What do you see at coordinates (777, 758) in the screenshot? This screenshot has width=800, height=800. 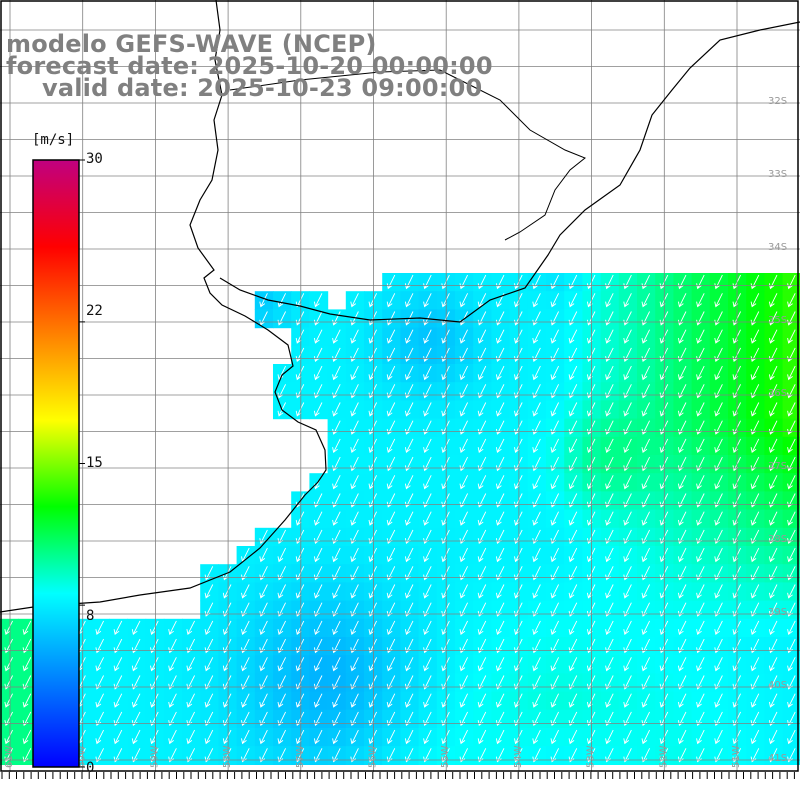 I see `latitude-label: 41S` at bounding box center [777, 758].